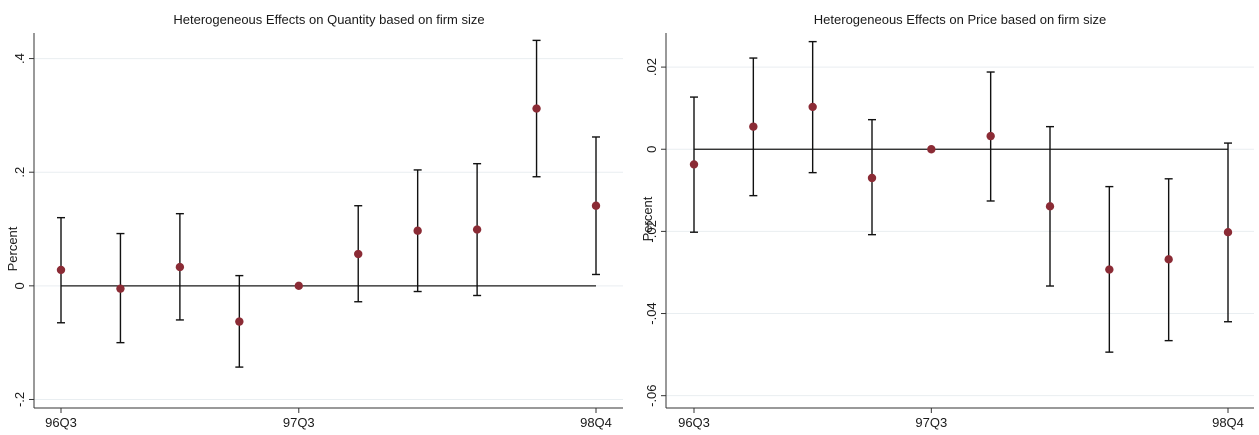 The width and height of the screenshot is (1259, 435). I want to click on y-tick-label: -.06, so click(651, 395).